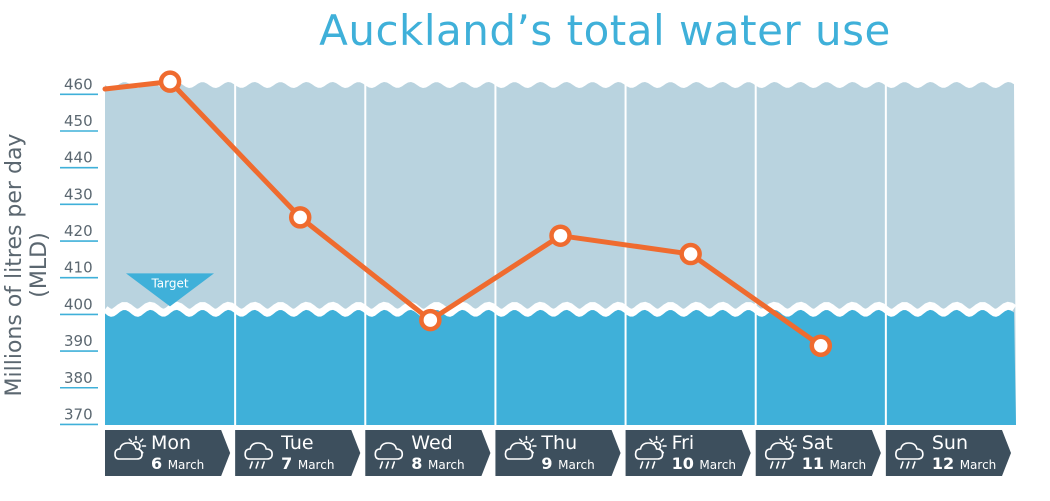 Image resolution: width=1050 pixels, height=501 pixels. I want to click on day-date: 11 March, so click(834, 463).